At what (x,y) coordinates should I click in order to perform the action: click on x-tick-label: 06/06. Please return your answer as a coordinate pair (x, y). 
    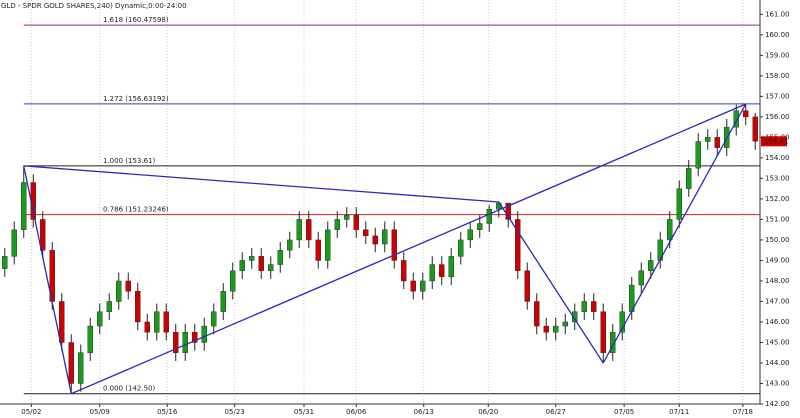
    Looking at the image, I should click on (356, 412).